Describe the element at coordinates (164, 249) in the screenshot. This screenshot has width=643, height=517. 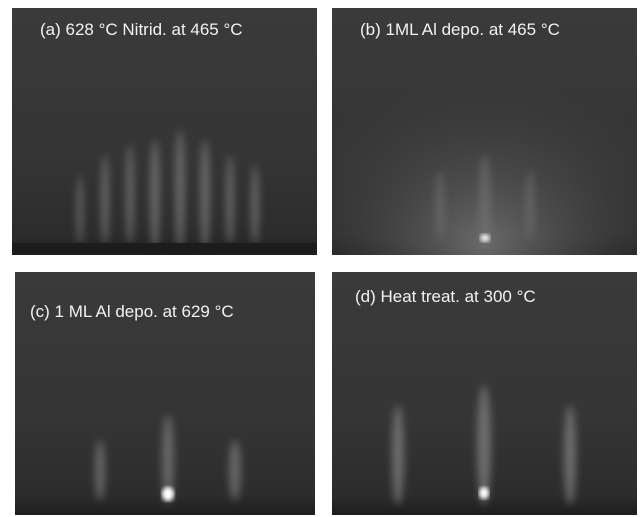
I see `shadow-edge` at that location.